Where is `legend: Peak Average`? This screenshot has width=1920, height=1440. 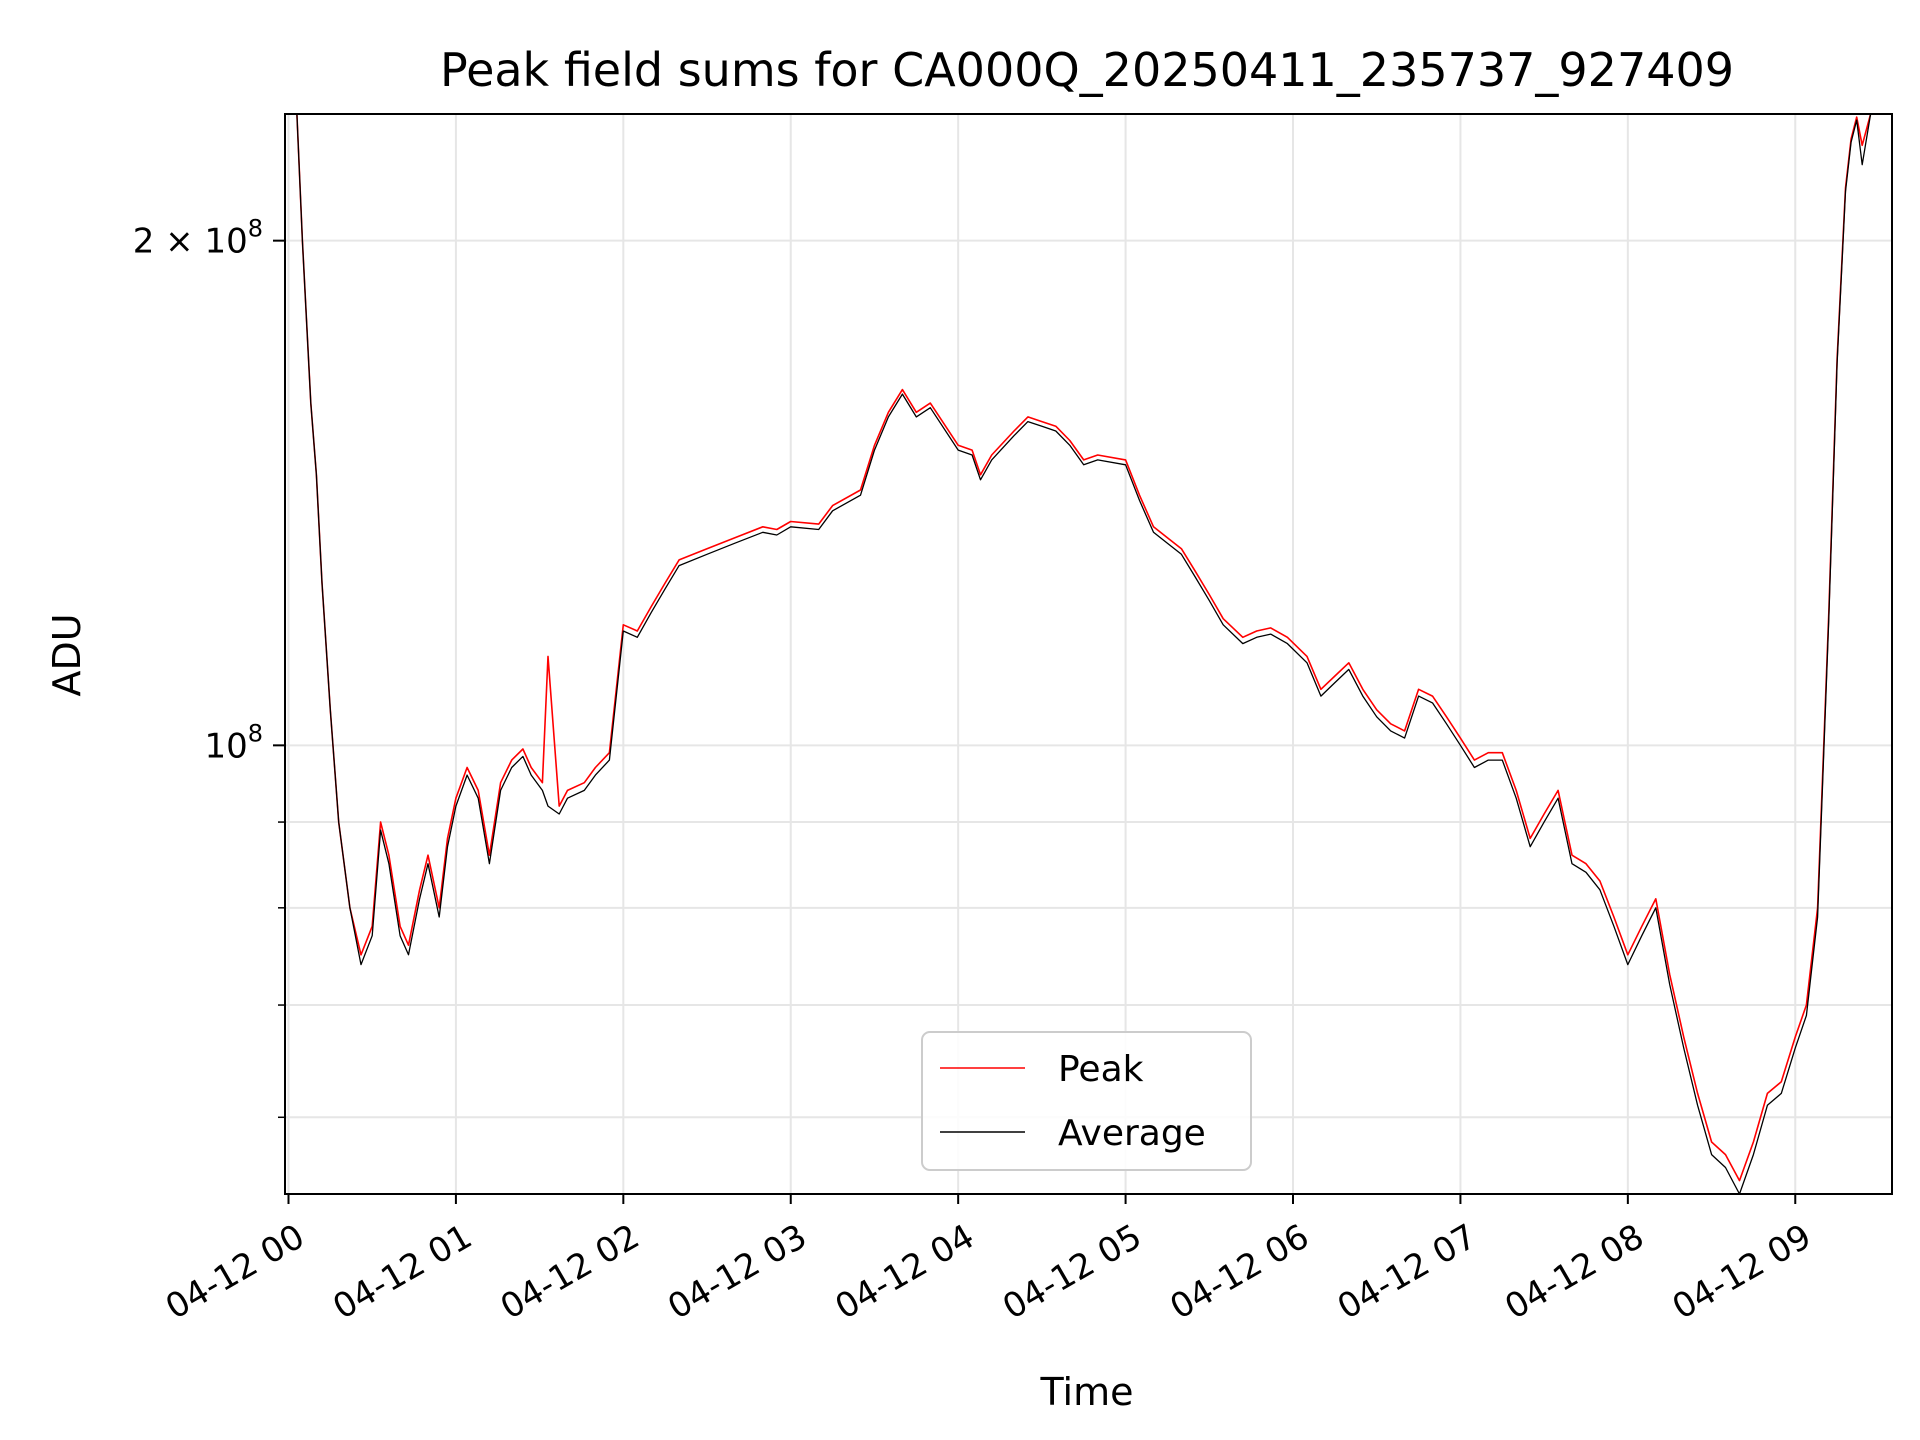 legend: Peak Average is located at coordinates (1086, 1101).